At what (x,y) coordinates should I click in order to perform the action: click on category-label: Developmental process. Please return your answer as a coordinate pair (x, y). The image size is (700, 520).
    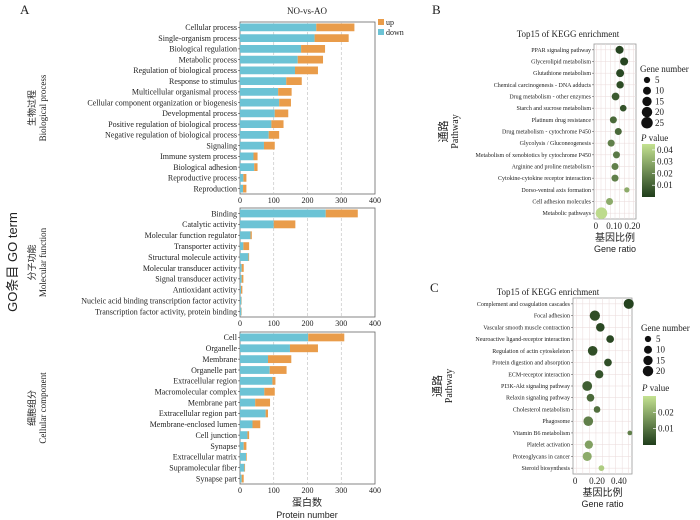
    Looking at the image, I should click on (199, 113).